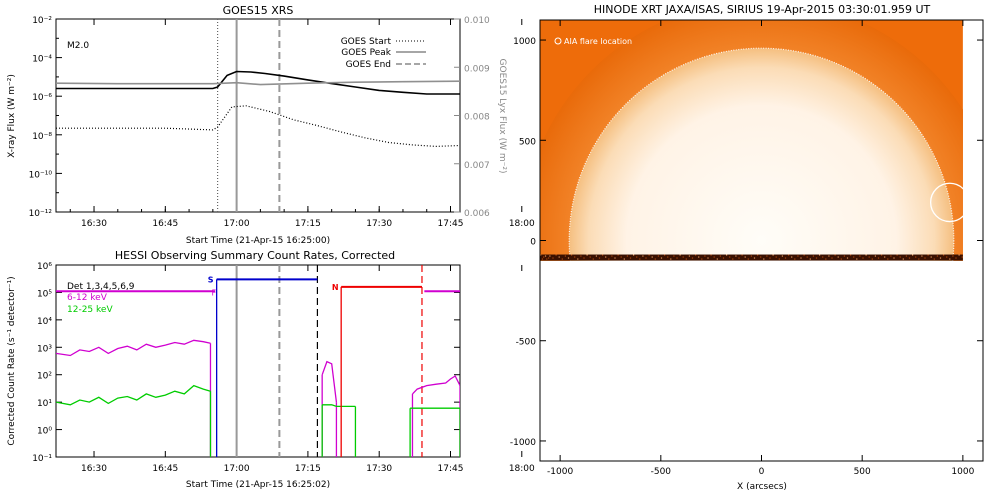 The image size is (1000, 500). What do you see at coordinates (165, 224) in the screenshot?
I see `goes-x-tick-label: 16:45` at bounding box center [165, 224].